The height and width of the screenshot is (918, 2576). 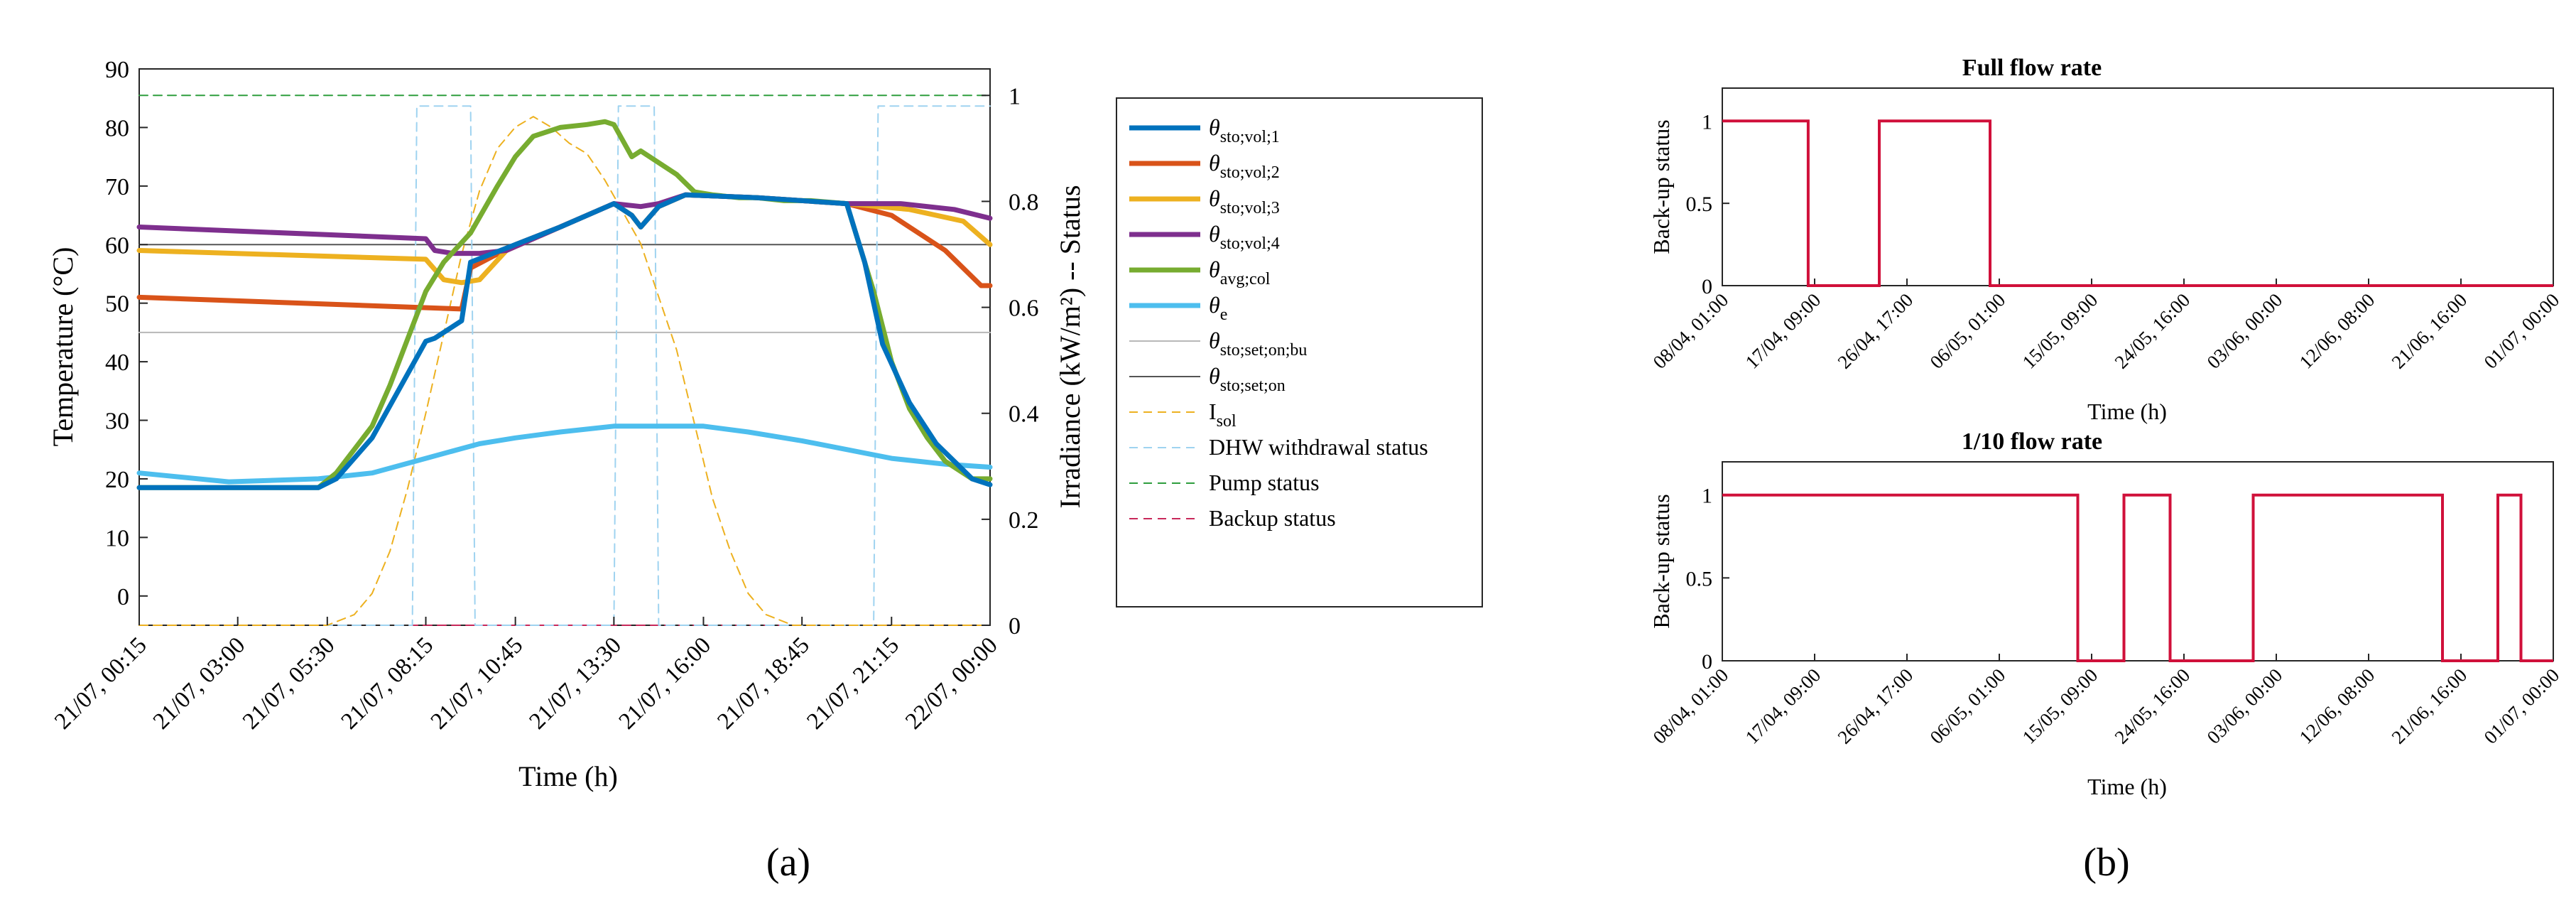 I want to click on legend-label-isol: Isol, so click(x=1223, y=415).